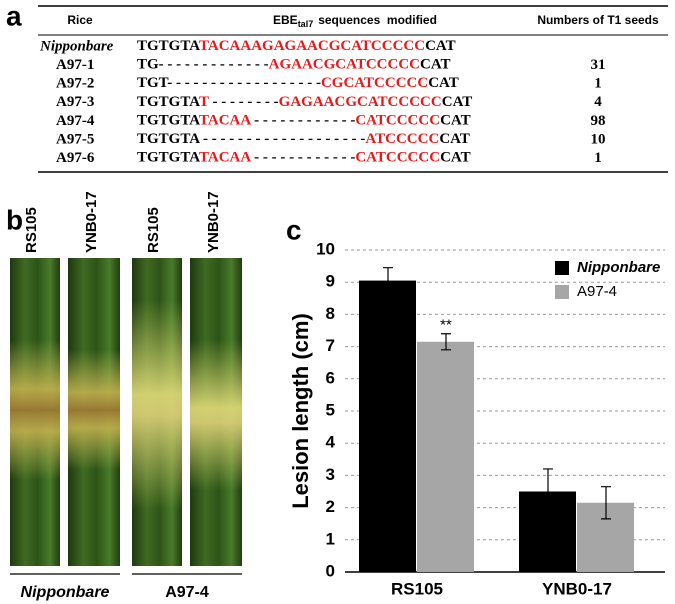 The image size is (675, 604). Describe the element at coordinates (330, 538) in the screenshot. I see `y-tick-label: 1` at that location.